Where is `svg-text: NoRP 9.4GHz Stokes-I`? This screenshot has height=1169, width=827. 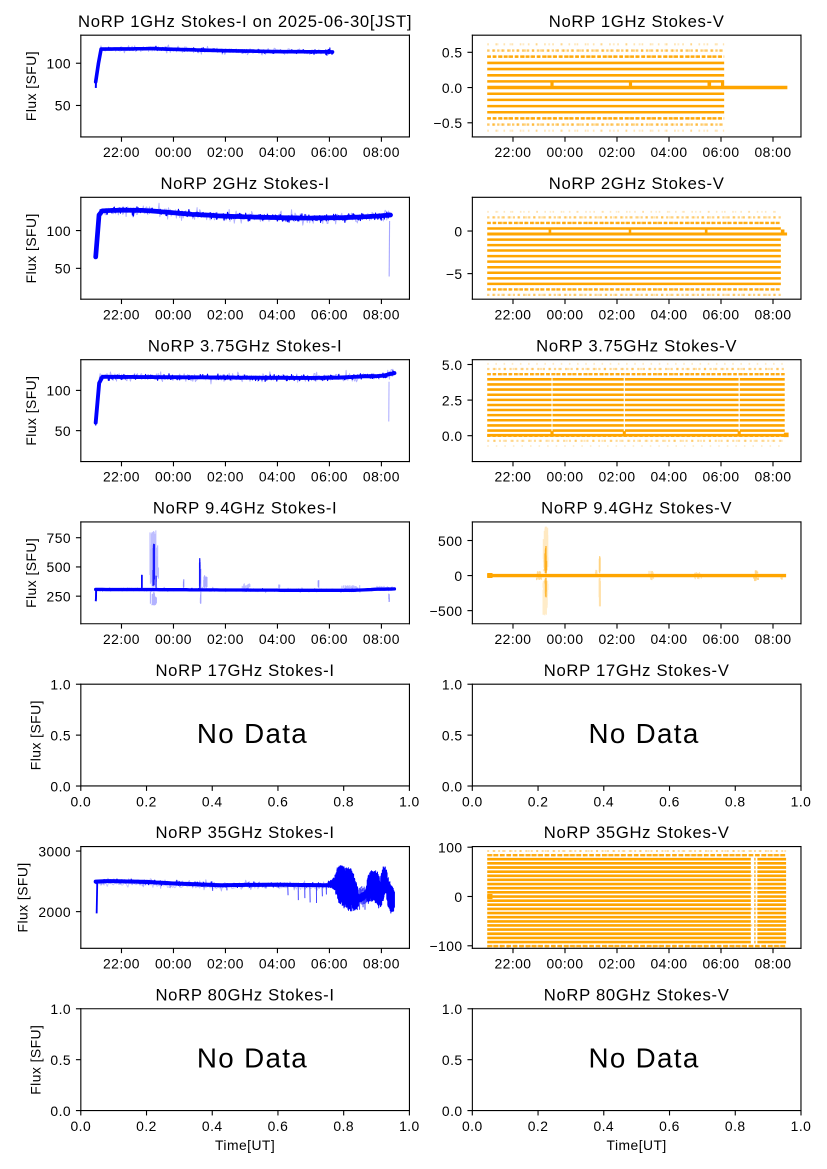
svg-text: NoRP 9.4GHz Stokes-I is located at coordinates (245, 508).